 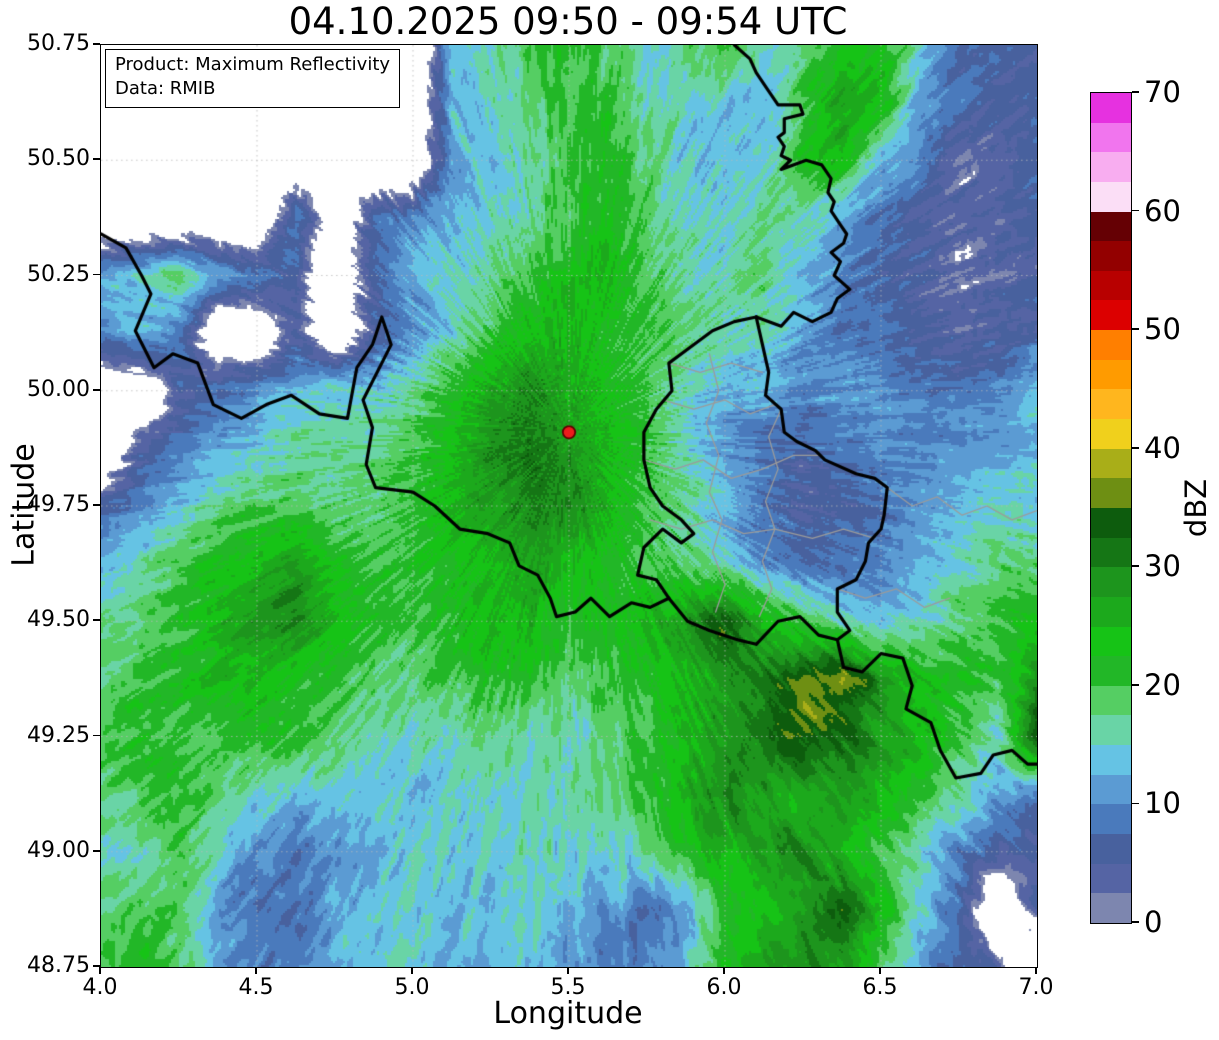 What do you see at coordinates (24, 505) in the screenshot?
I see `y-axis-label: Latitude` at bounding box center [24, 505].